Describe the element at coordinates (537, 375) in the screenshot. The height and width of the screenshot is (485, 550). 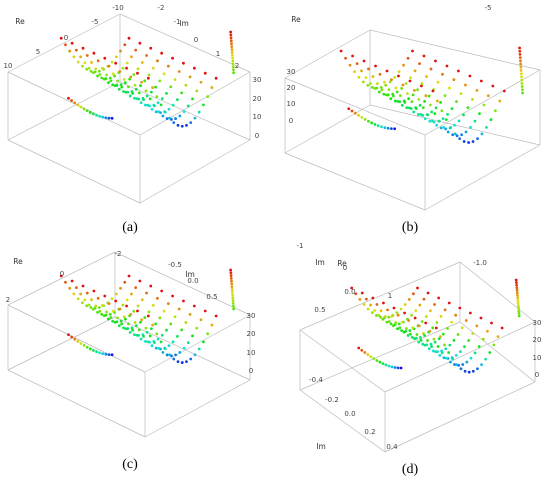
I see `z-tick-label: 0` at that location.